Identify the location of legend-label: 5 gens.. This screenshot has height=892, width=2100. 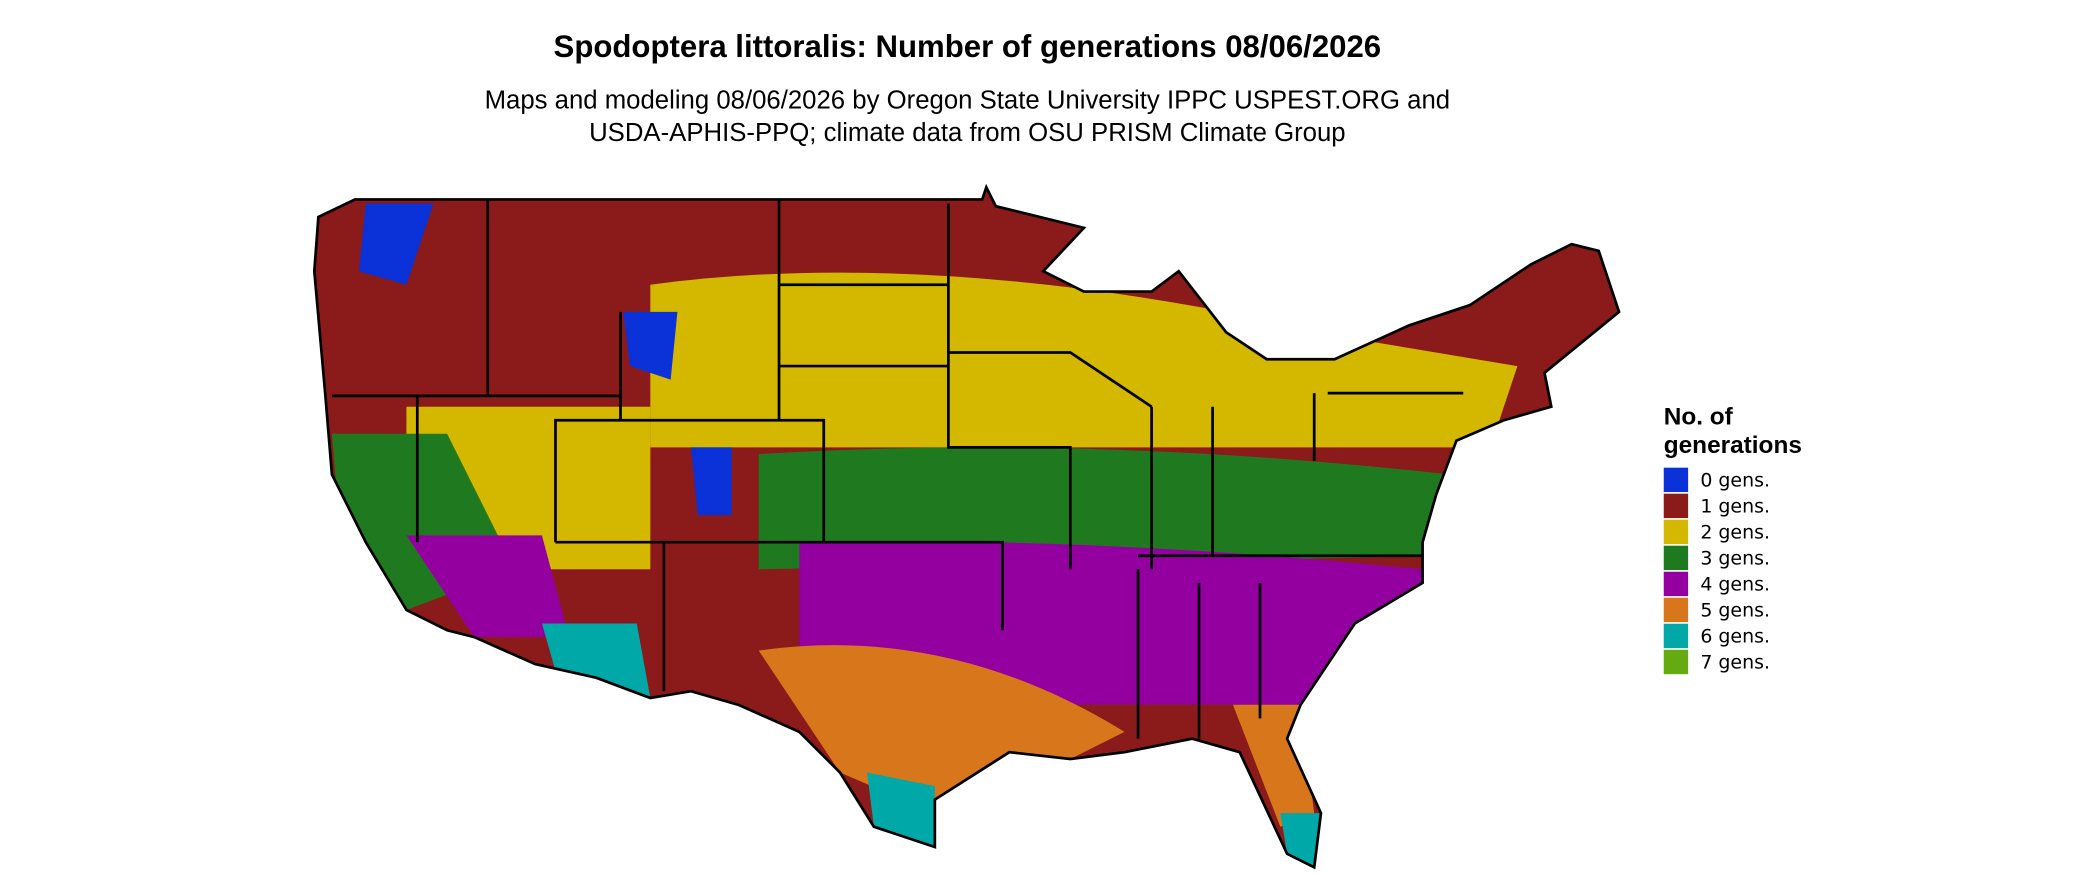
(1735, 611).